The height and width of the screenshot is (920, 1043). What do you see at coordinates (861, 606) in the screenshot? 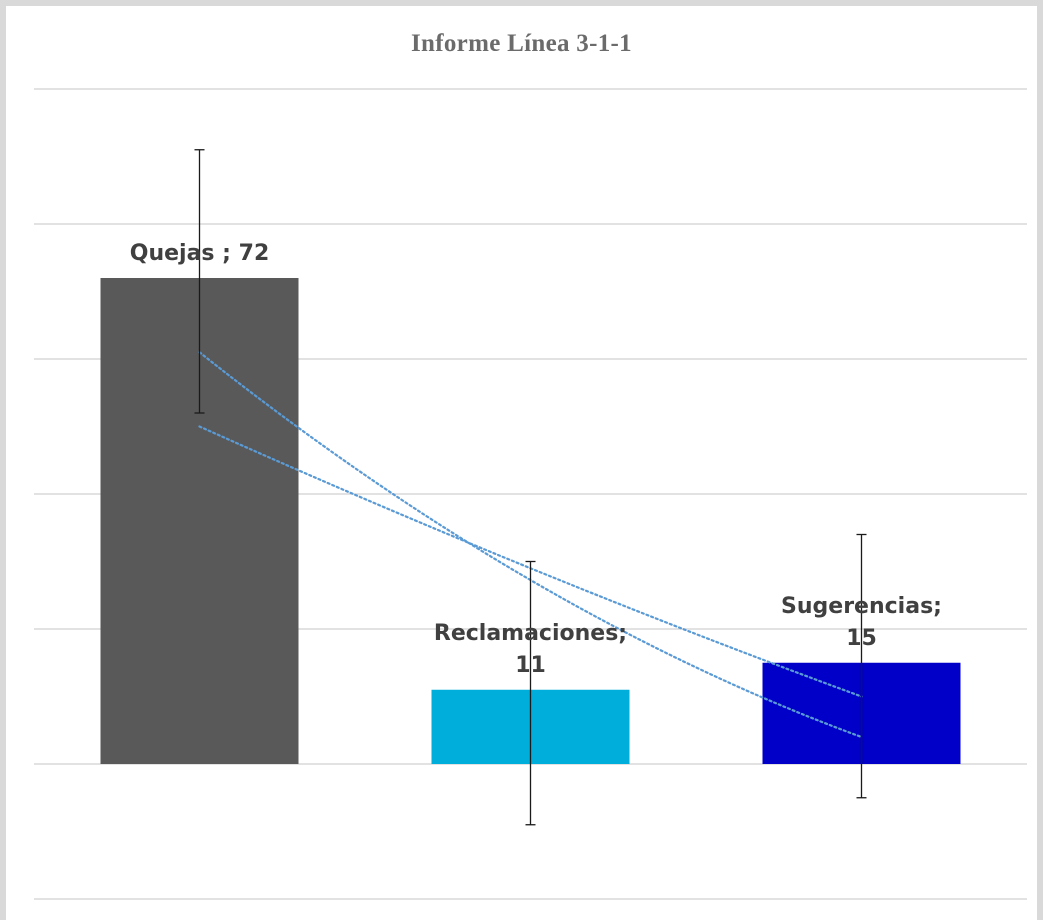
I see `data-label-line: Sugerencias;` at bounding box center [861, 606].